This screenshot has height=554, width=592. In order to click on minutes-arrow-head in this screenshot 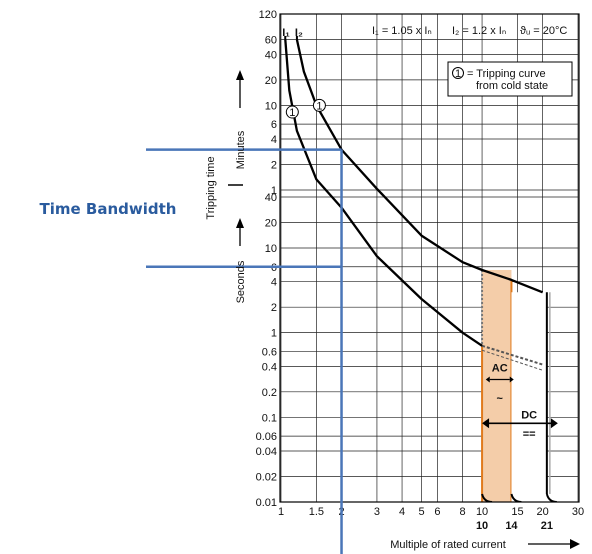, I will do `click(240, 75)`.